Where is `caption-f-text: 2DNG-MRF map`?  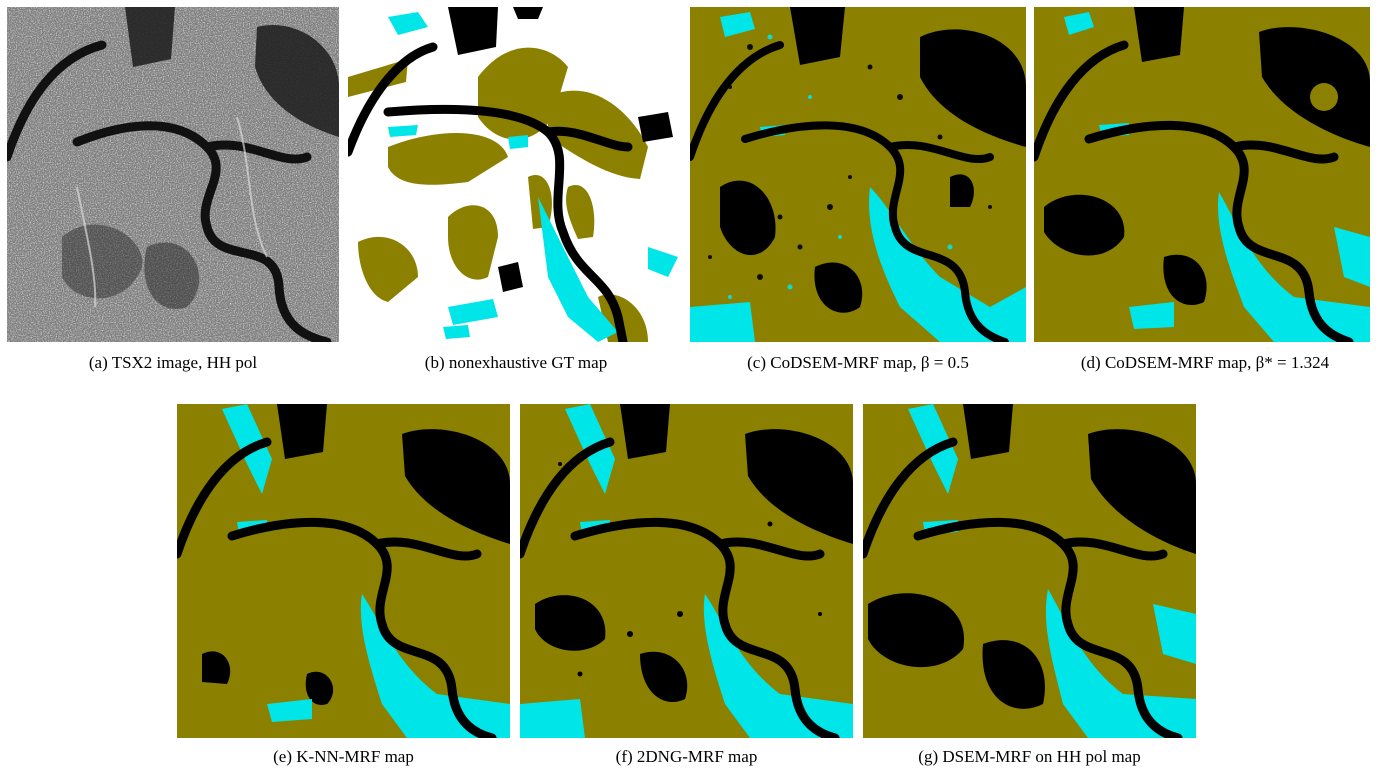
caption-f-text: 2DNG-MRF map is located at coordinates (697, 756).